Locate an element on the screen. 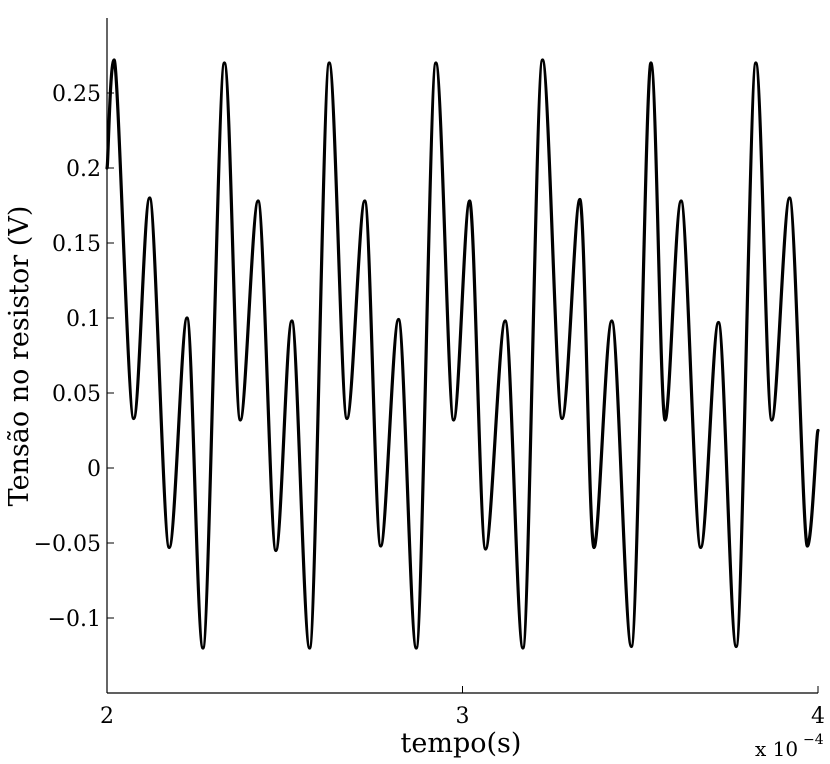 The image size is (830, 764). x-multiplier-base: x 10 is located at coordinates (776, 749).